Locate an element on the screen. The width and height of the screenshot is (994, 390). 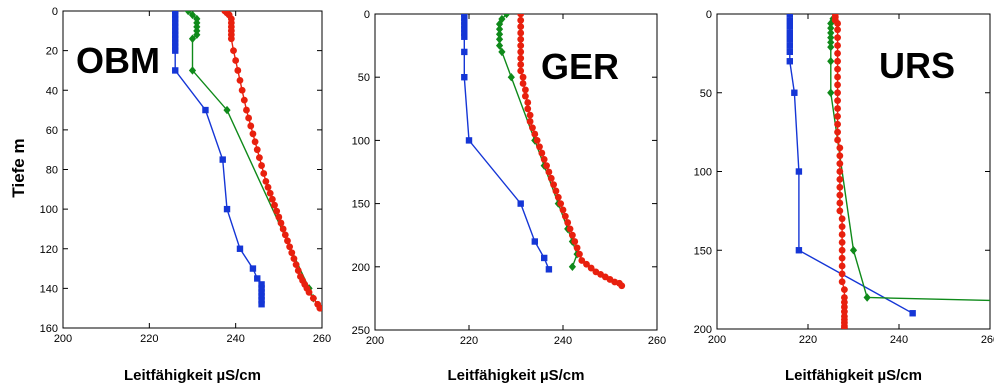
y-tick-label: 140 is located at coordinates (49, 289).